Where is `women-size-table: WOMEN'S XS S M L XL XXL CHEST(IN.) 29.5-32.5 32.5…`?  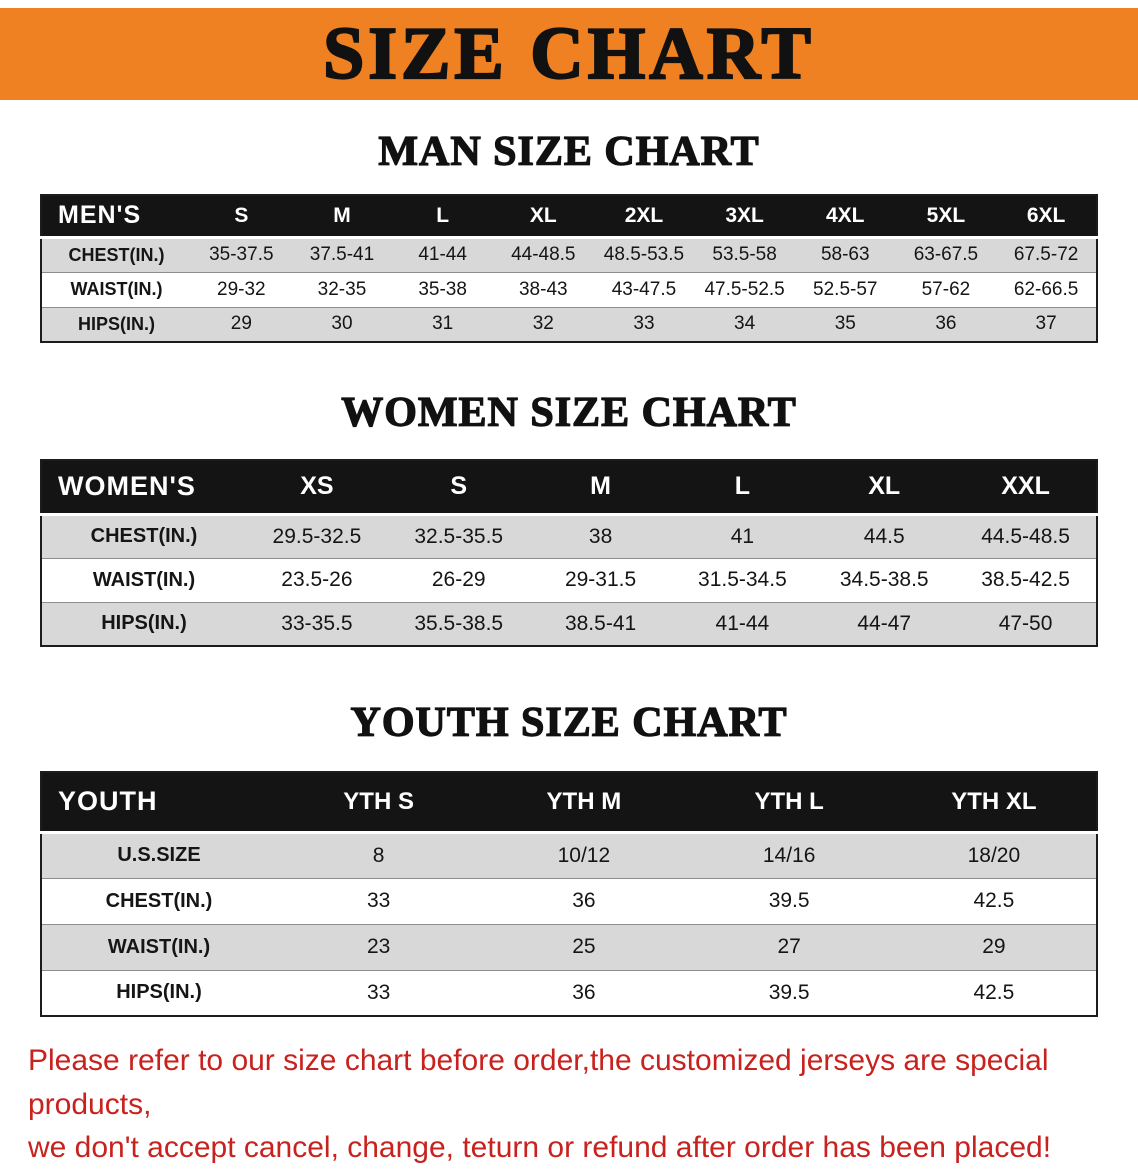
women-size-table: WOMEN'S XS S M L XL XXL CHEST(IN.) 29.5-32.5 32.5… is located at coordinates (569, 553).